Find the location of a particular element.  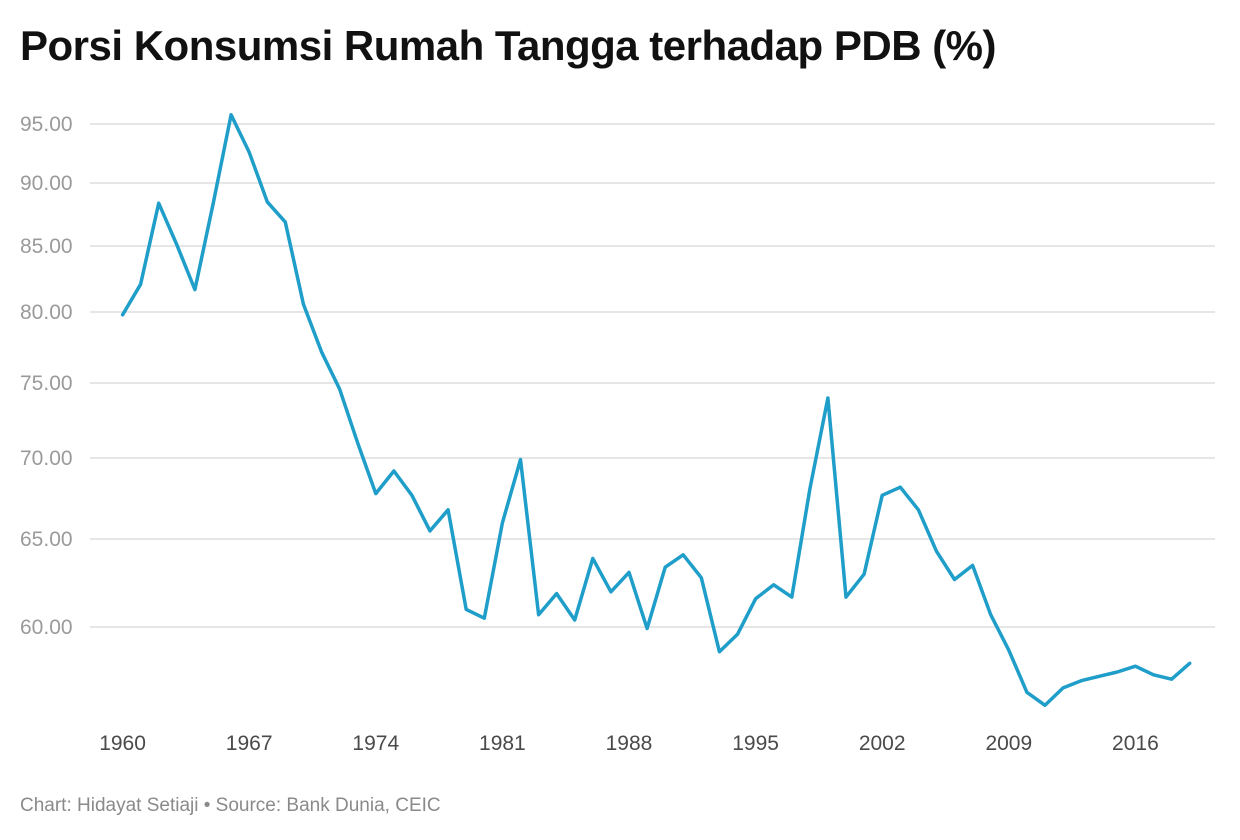

y-tick-label: 70.00 is located at coordinates (46, 458).